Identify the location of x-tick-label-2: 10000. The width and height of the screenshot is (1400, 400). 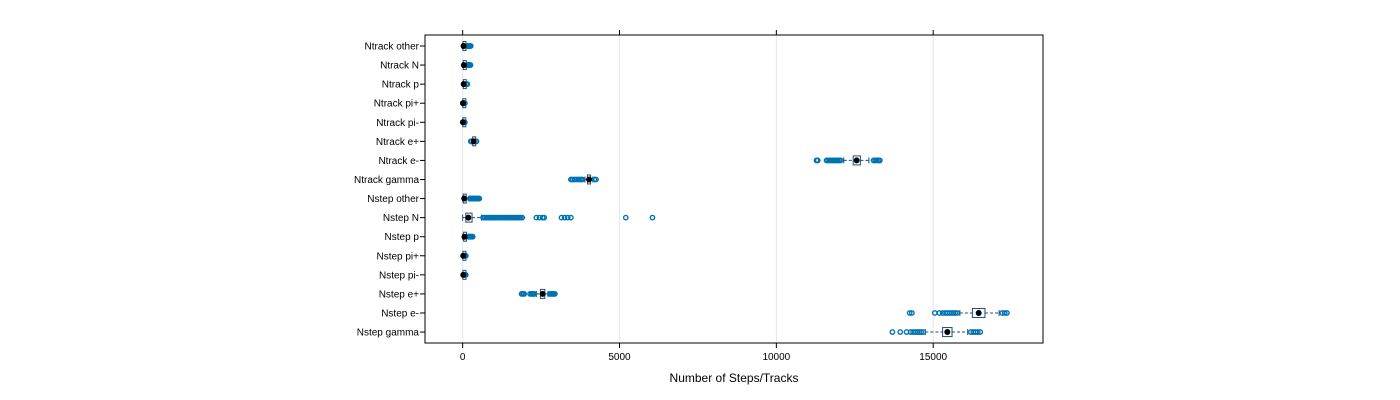
(776, 357).